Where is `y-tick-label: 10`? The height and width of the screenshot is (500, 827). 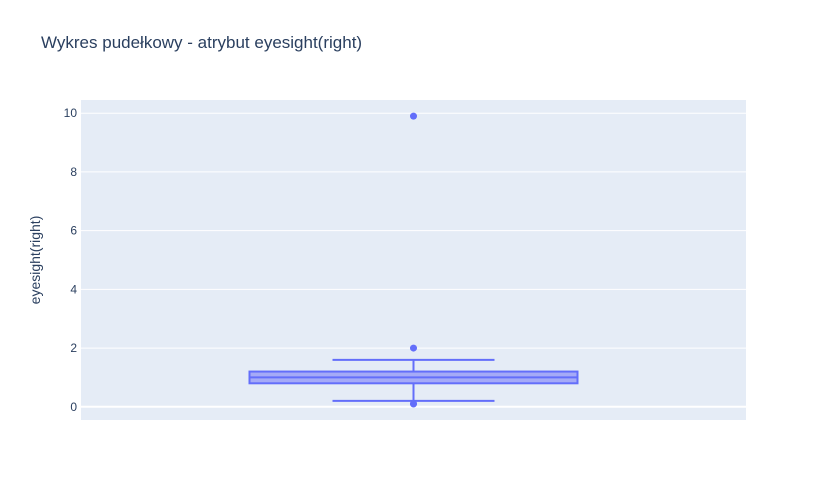
y-tick-label: 10 is located at coordinates (71, 113).